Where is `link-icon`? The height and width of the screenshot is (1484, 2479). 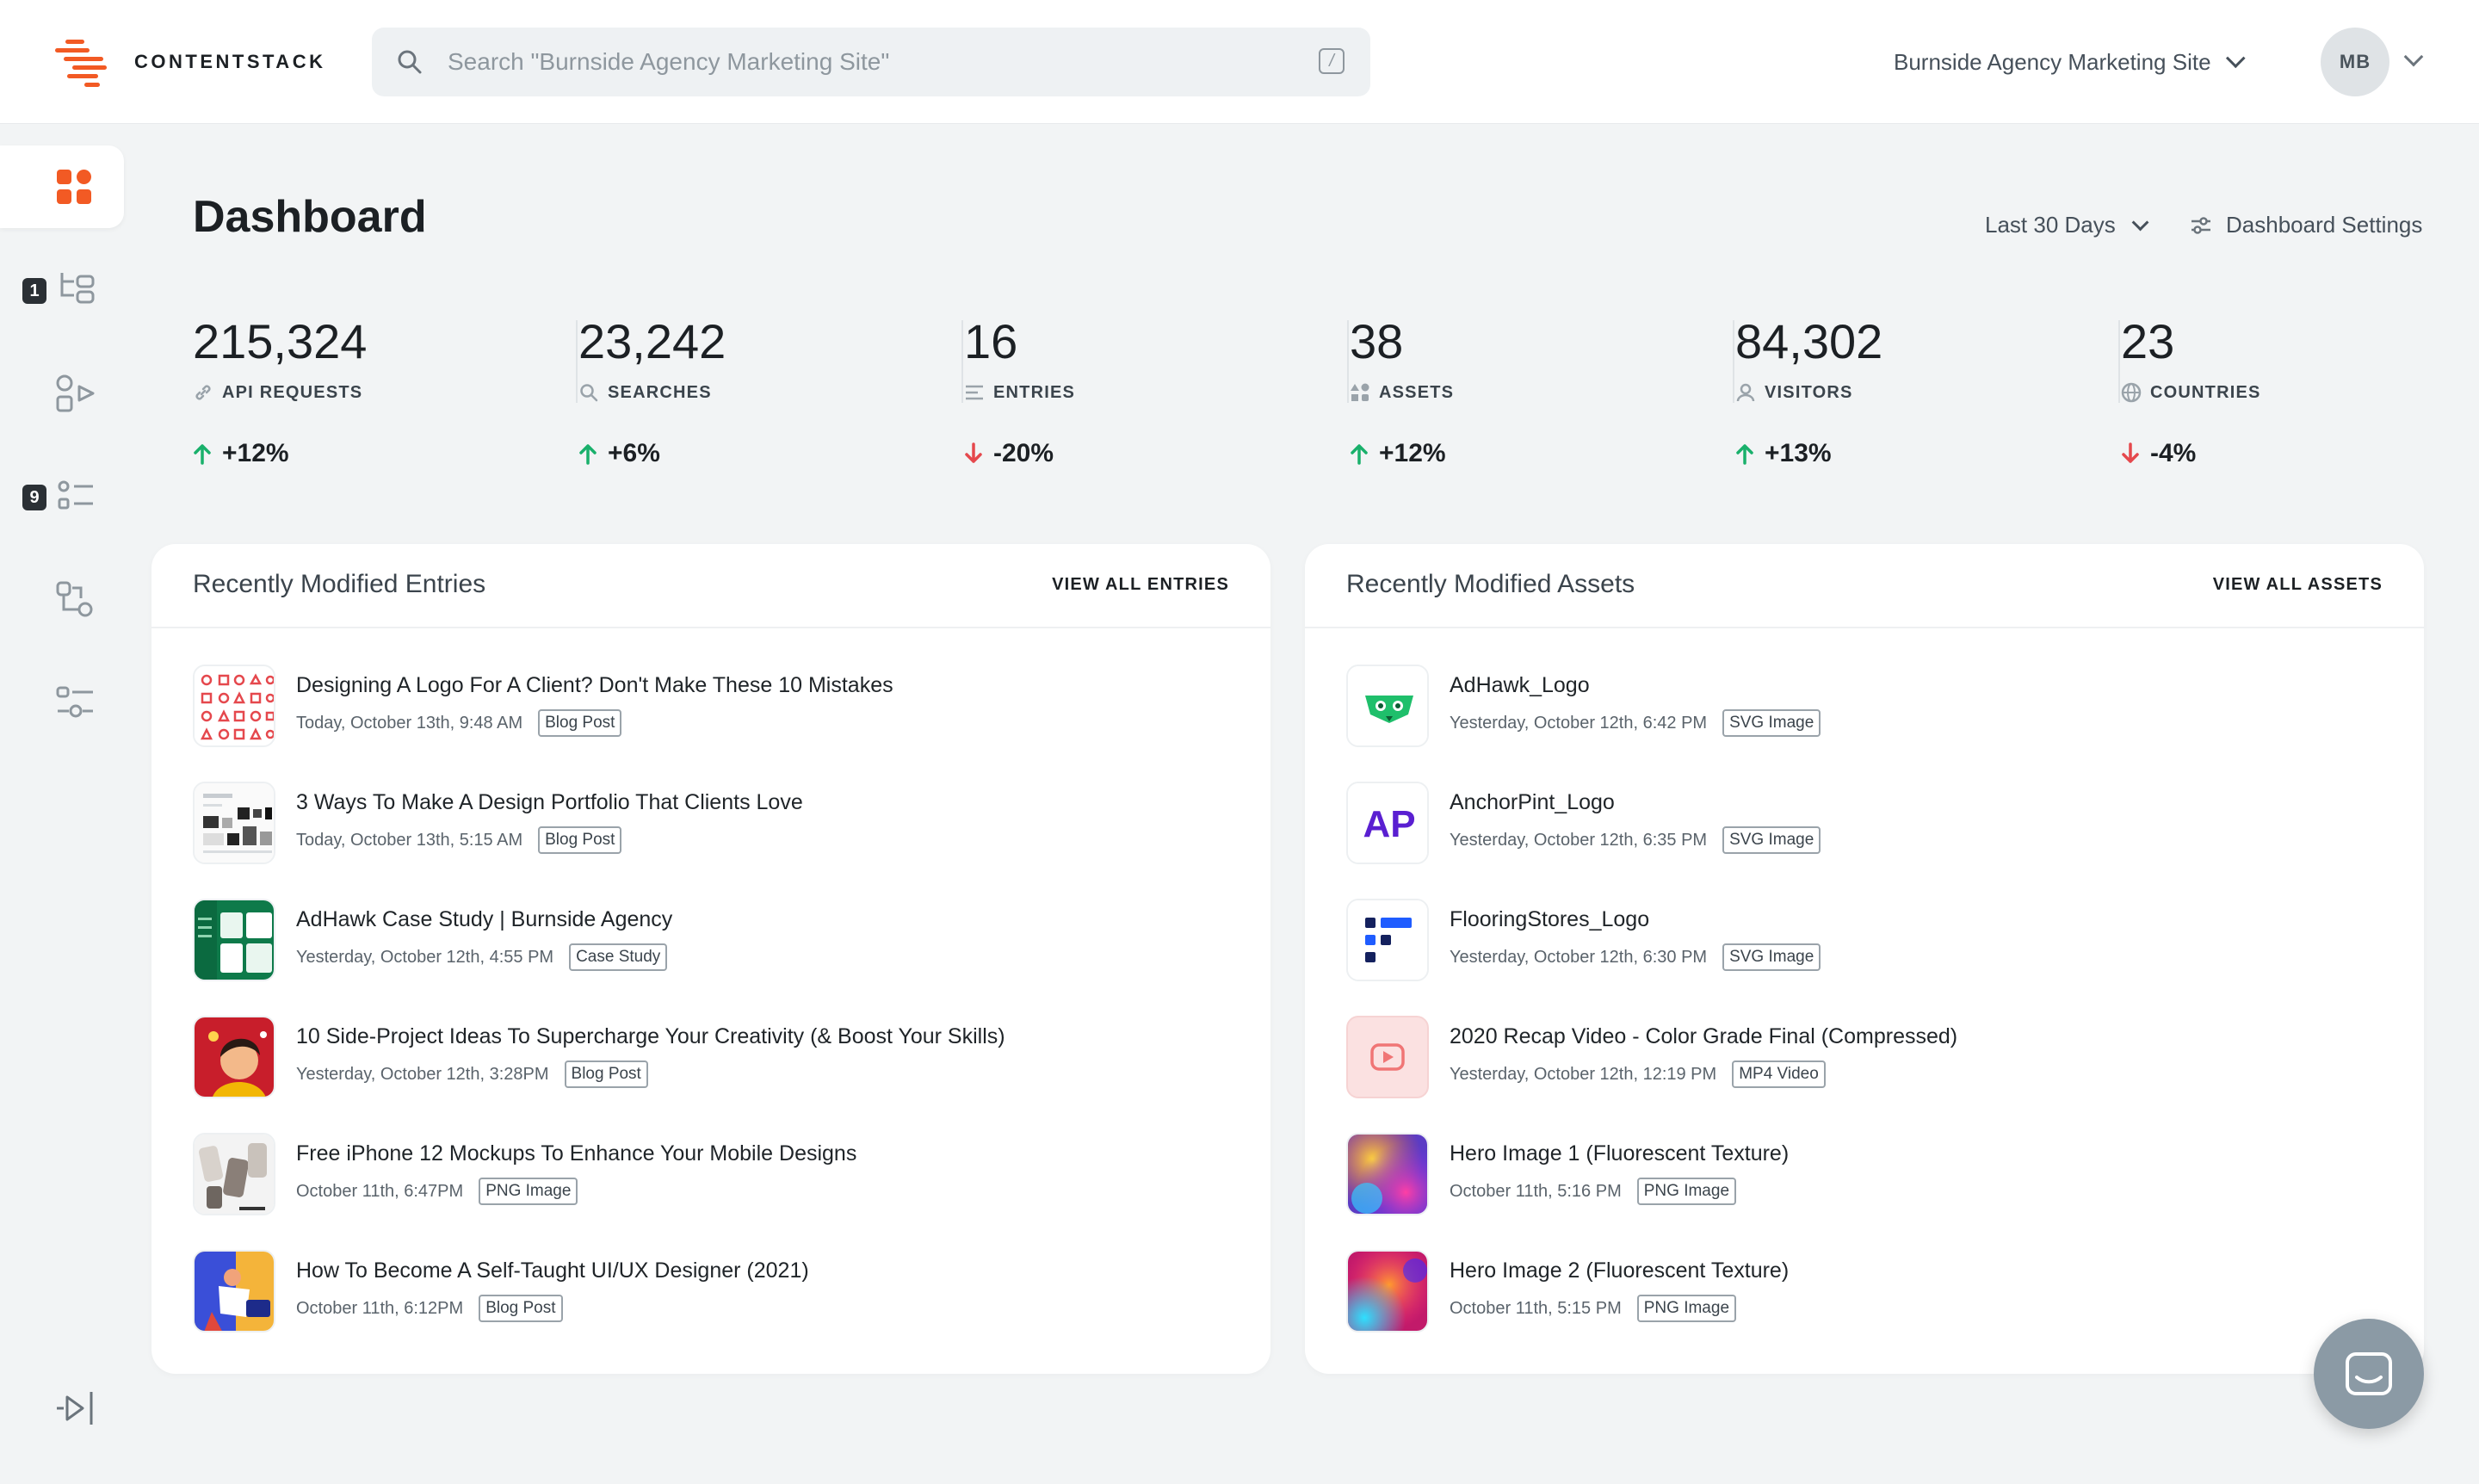 link-icon is located at coordinates (203, 392).